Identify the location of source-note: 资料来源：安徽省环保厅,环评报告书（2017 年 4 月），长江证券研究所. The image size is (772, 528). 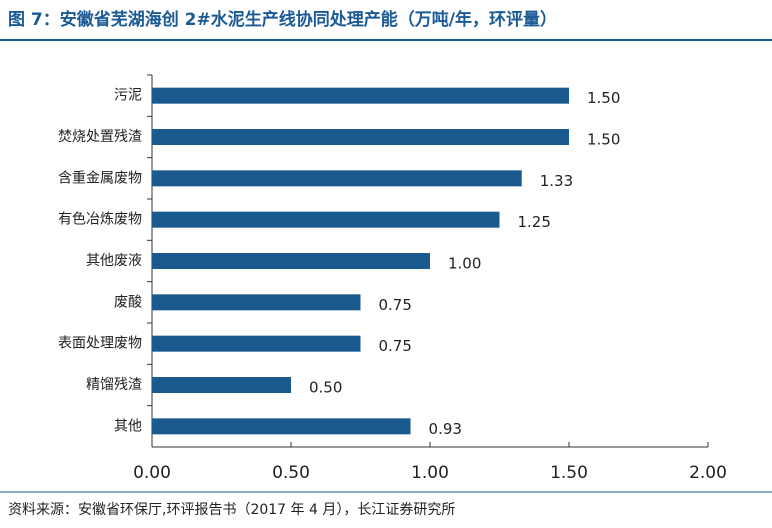
(231, 510).